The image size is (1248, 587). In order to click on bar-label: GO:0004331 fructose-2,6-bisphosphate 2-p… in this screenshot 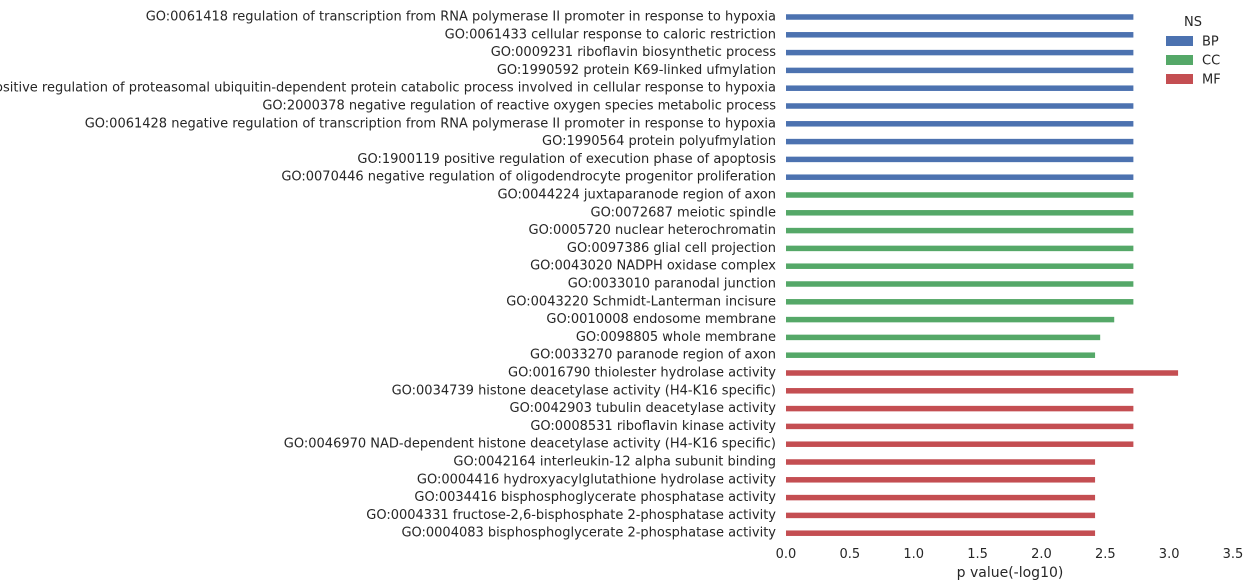, I will do `click(571, 515)`.